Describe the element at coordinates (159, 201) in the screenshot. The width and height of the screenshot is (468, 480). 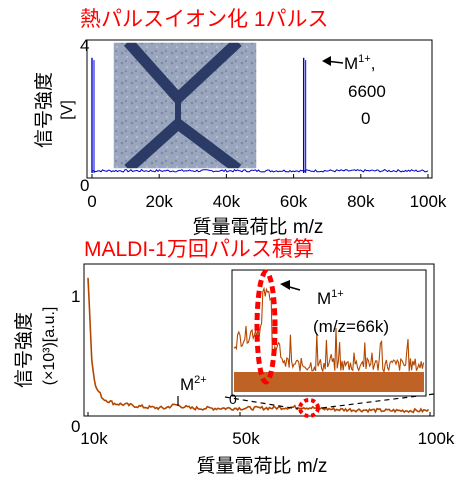
I see `top-x-tick-label: 20k` at that location.